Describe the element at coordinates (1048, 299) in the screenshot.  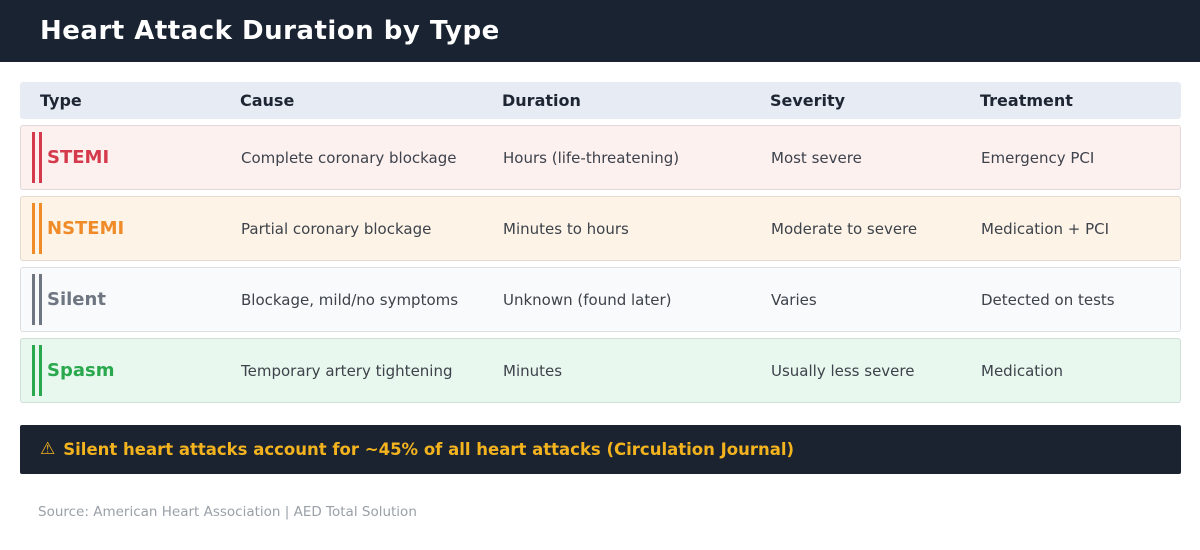
I see `cell-treatment: Detected on tests` at that location.